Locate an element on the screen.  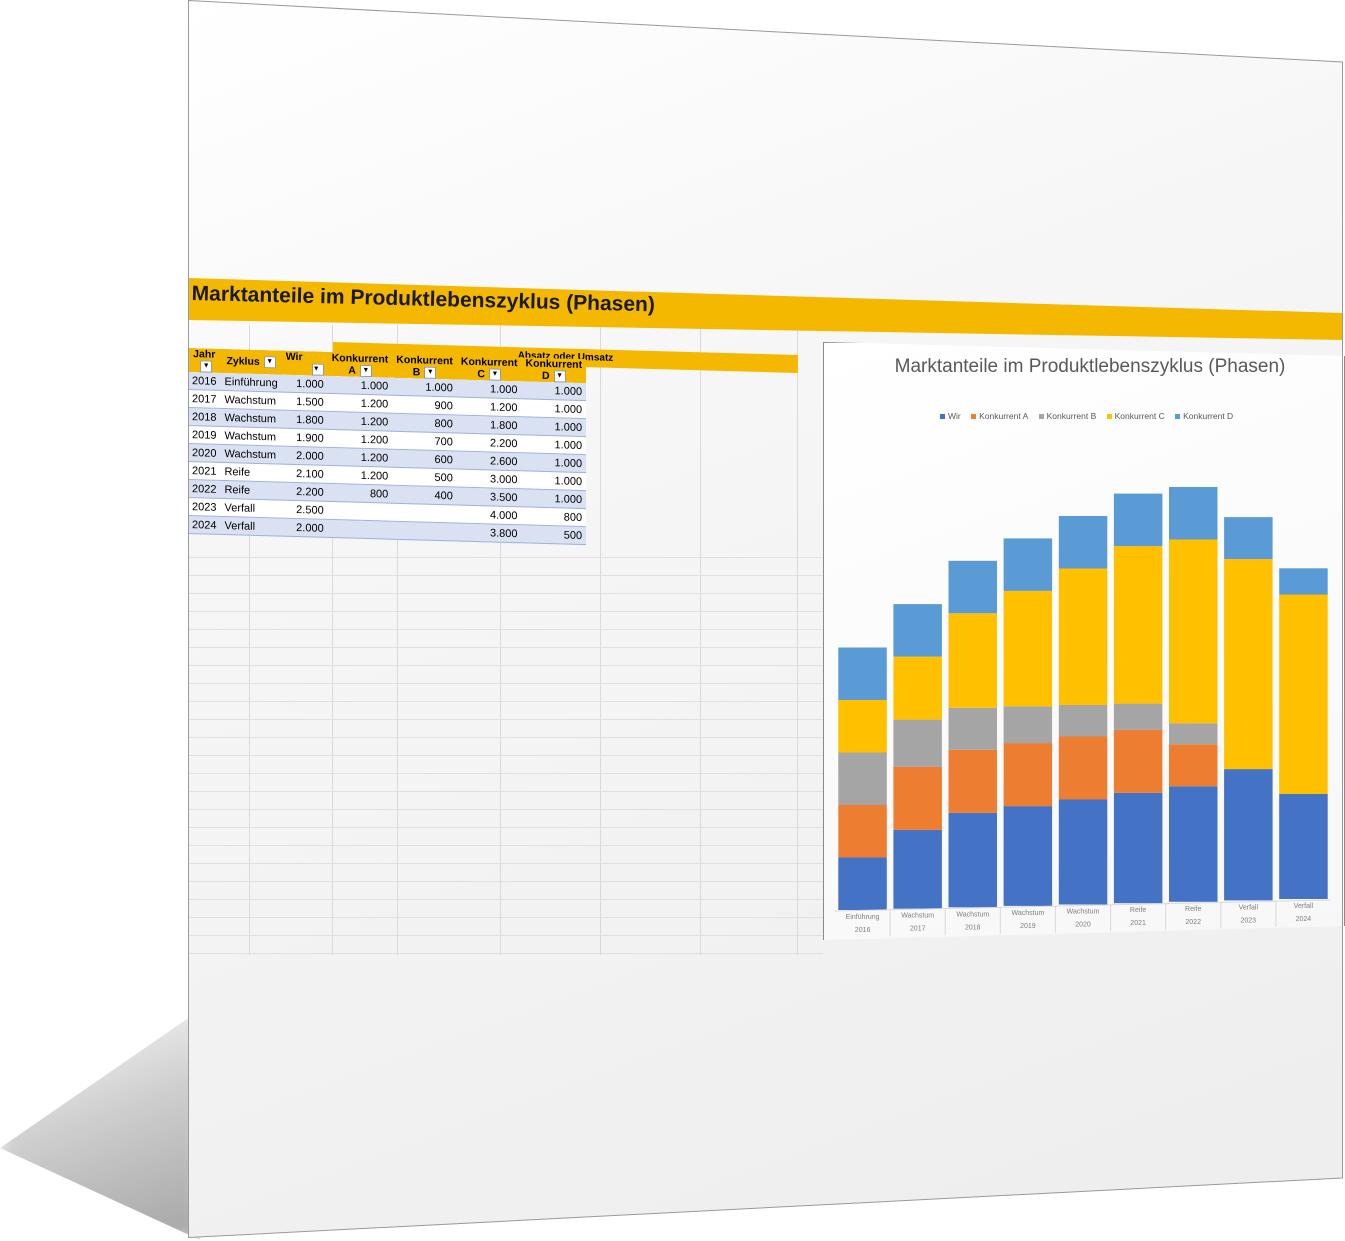
cell-konkurrent-c: 1.800 is located at coordinates (489, 425).